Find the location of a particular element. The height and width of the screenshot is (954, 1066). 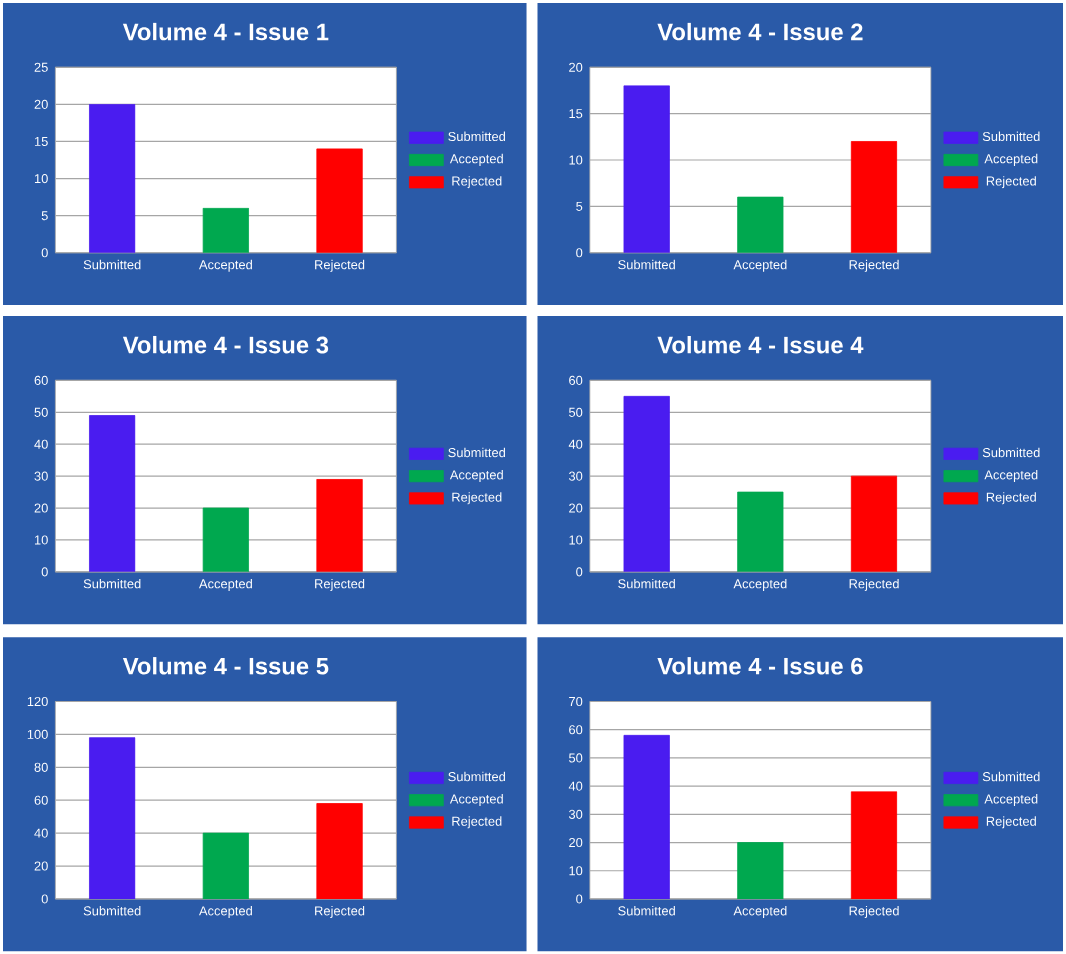

chart-title: Volume 4 - Issue 3 is located at coordinates (225, 344).